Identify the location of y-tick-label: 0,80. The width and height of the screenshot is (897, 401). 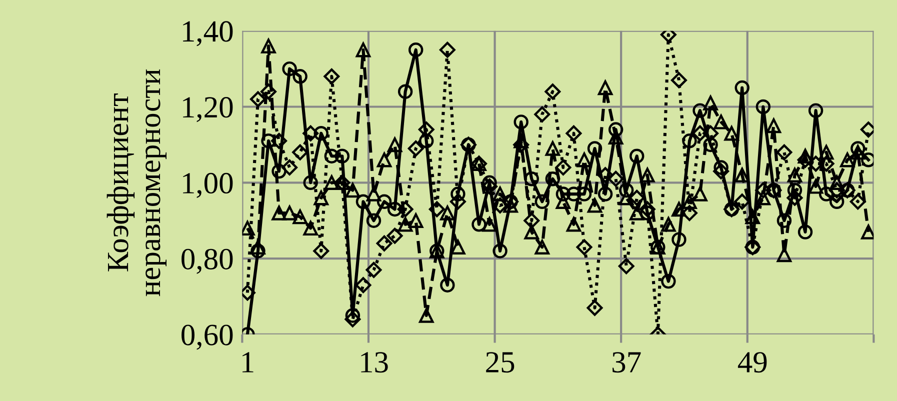
(207, 261).